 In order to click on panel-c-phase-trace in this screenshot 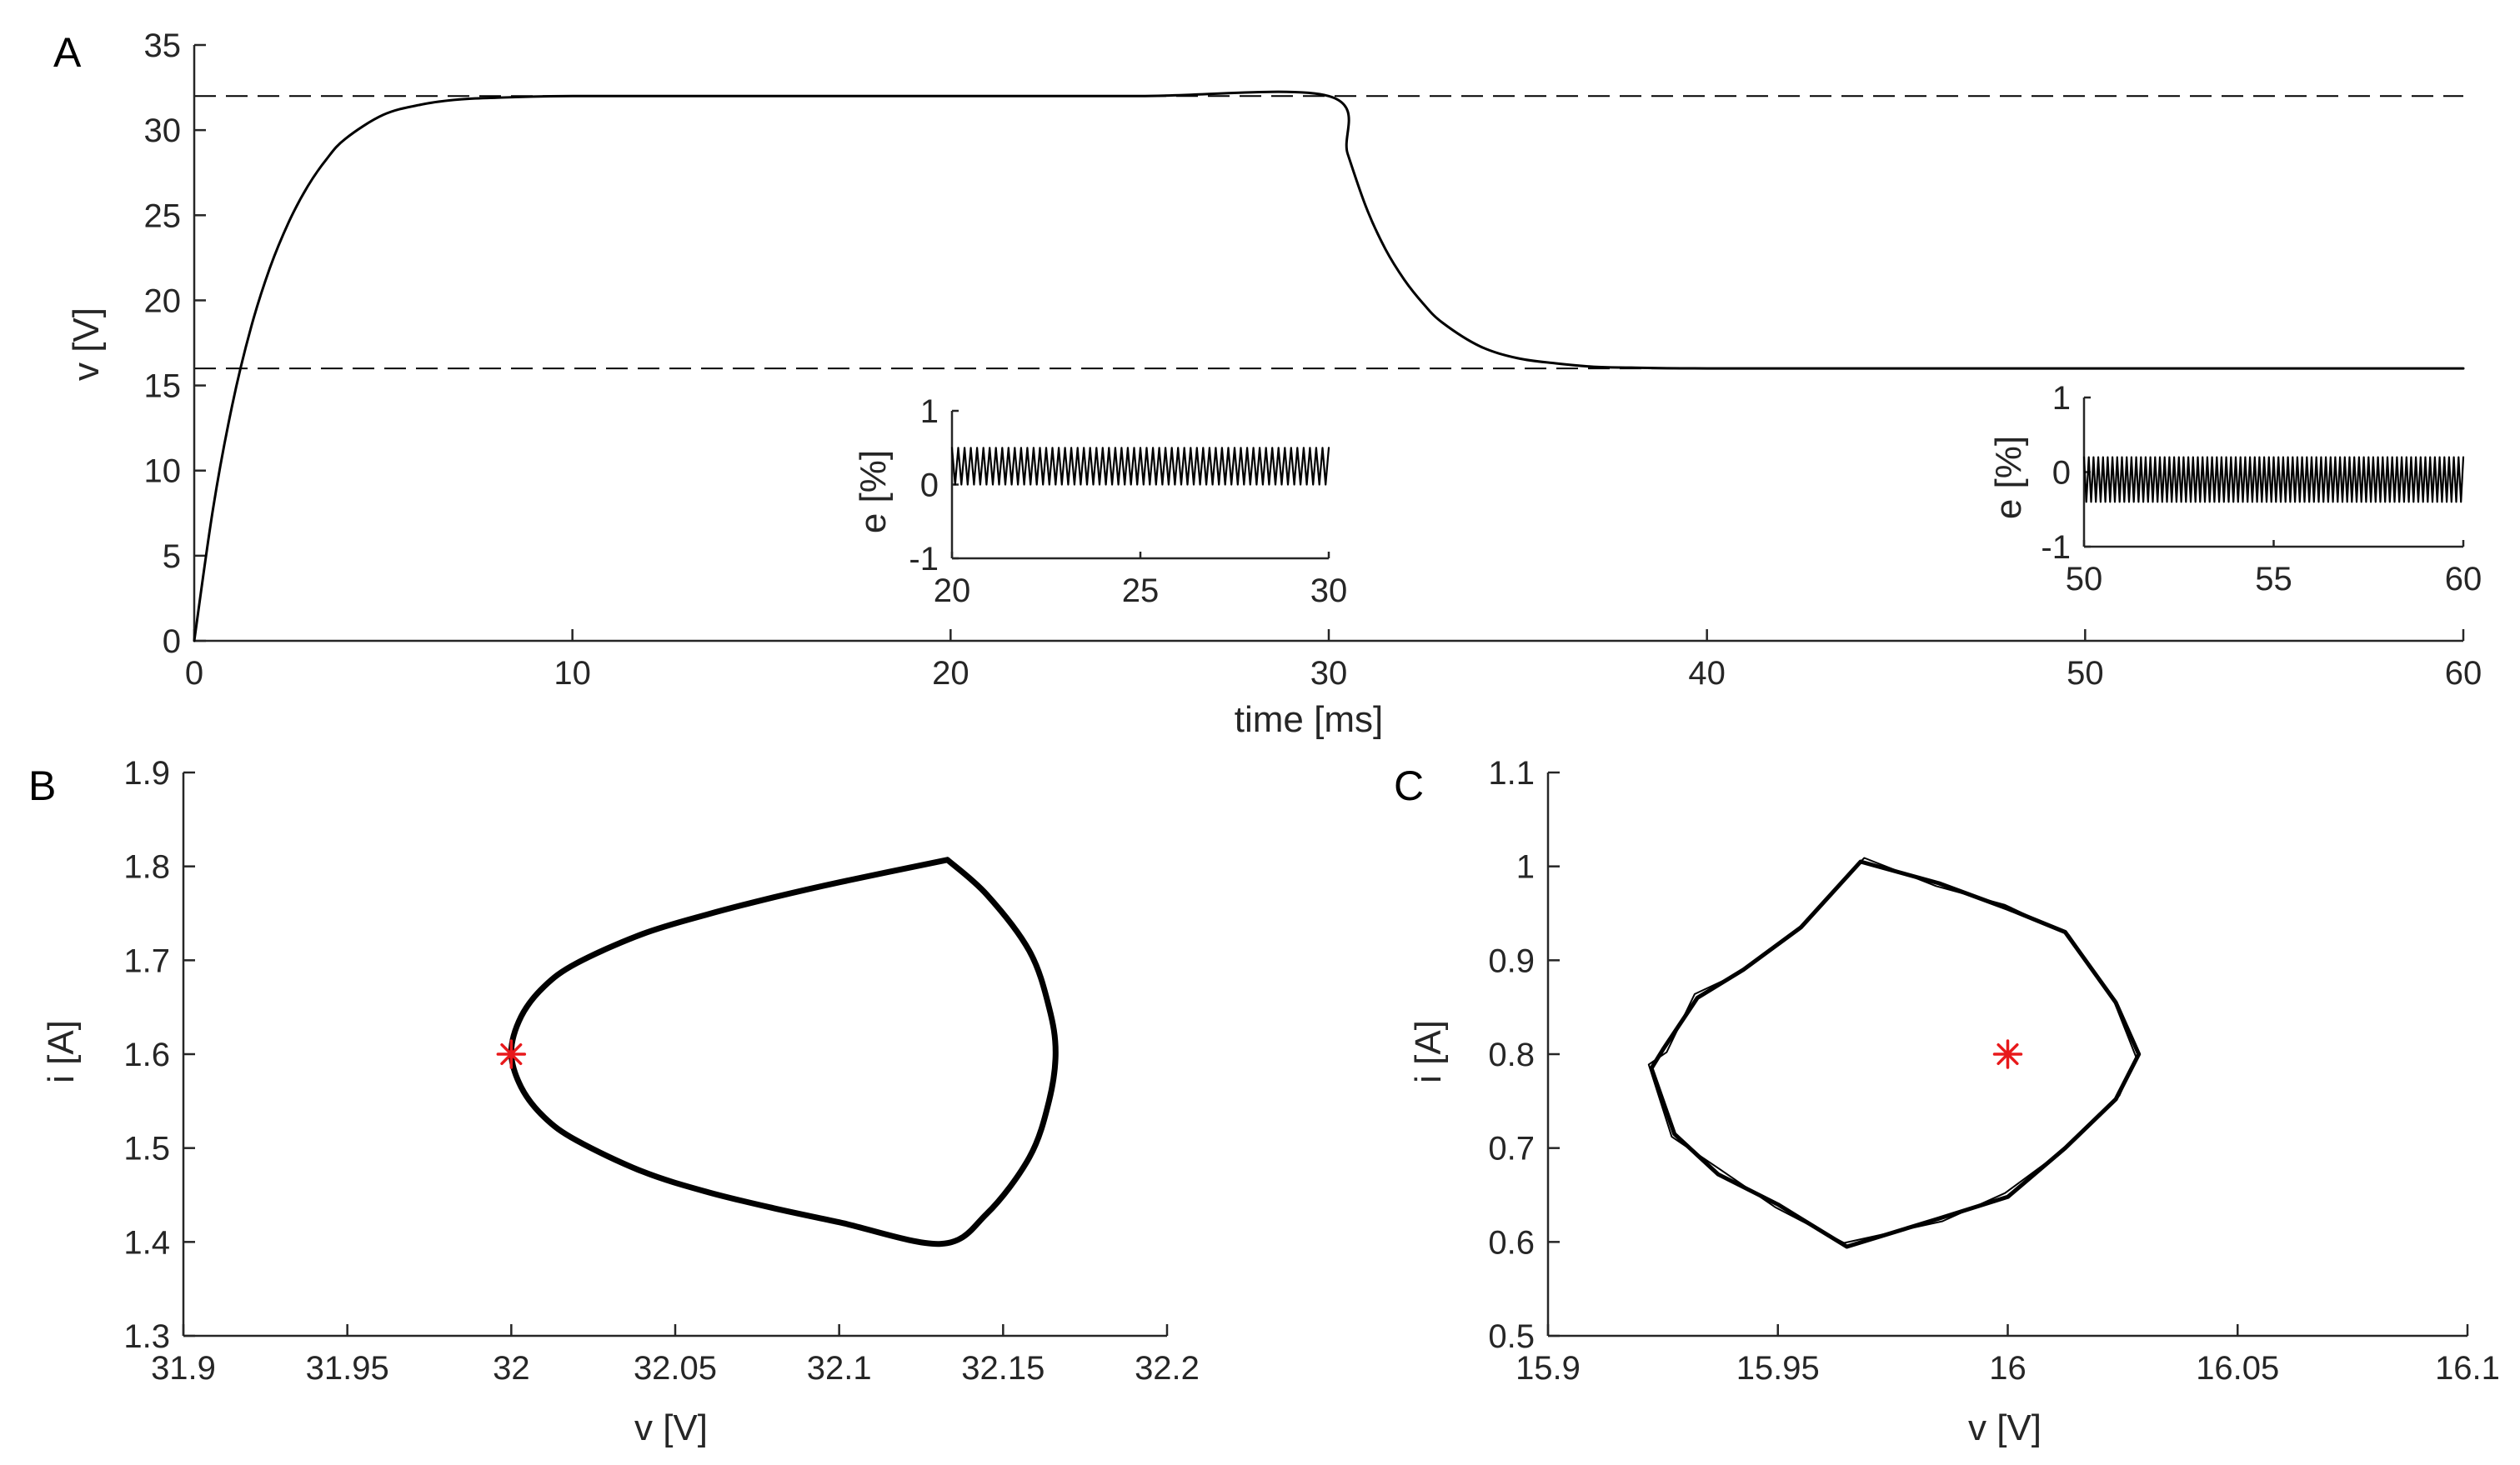, I will do `click(1894, 1053)`.